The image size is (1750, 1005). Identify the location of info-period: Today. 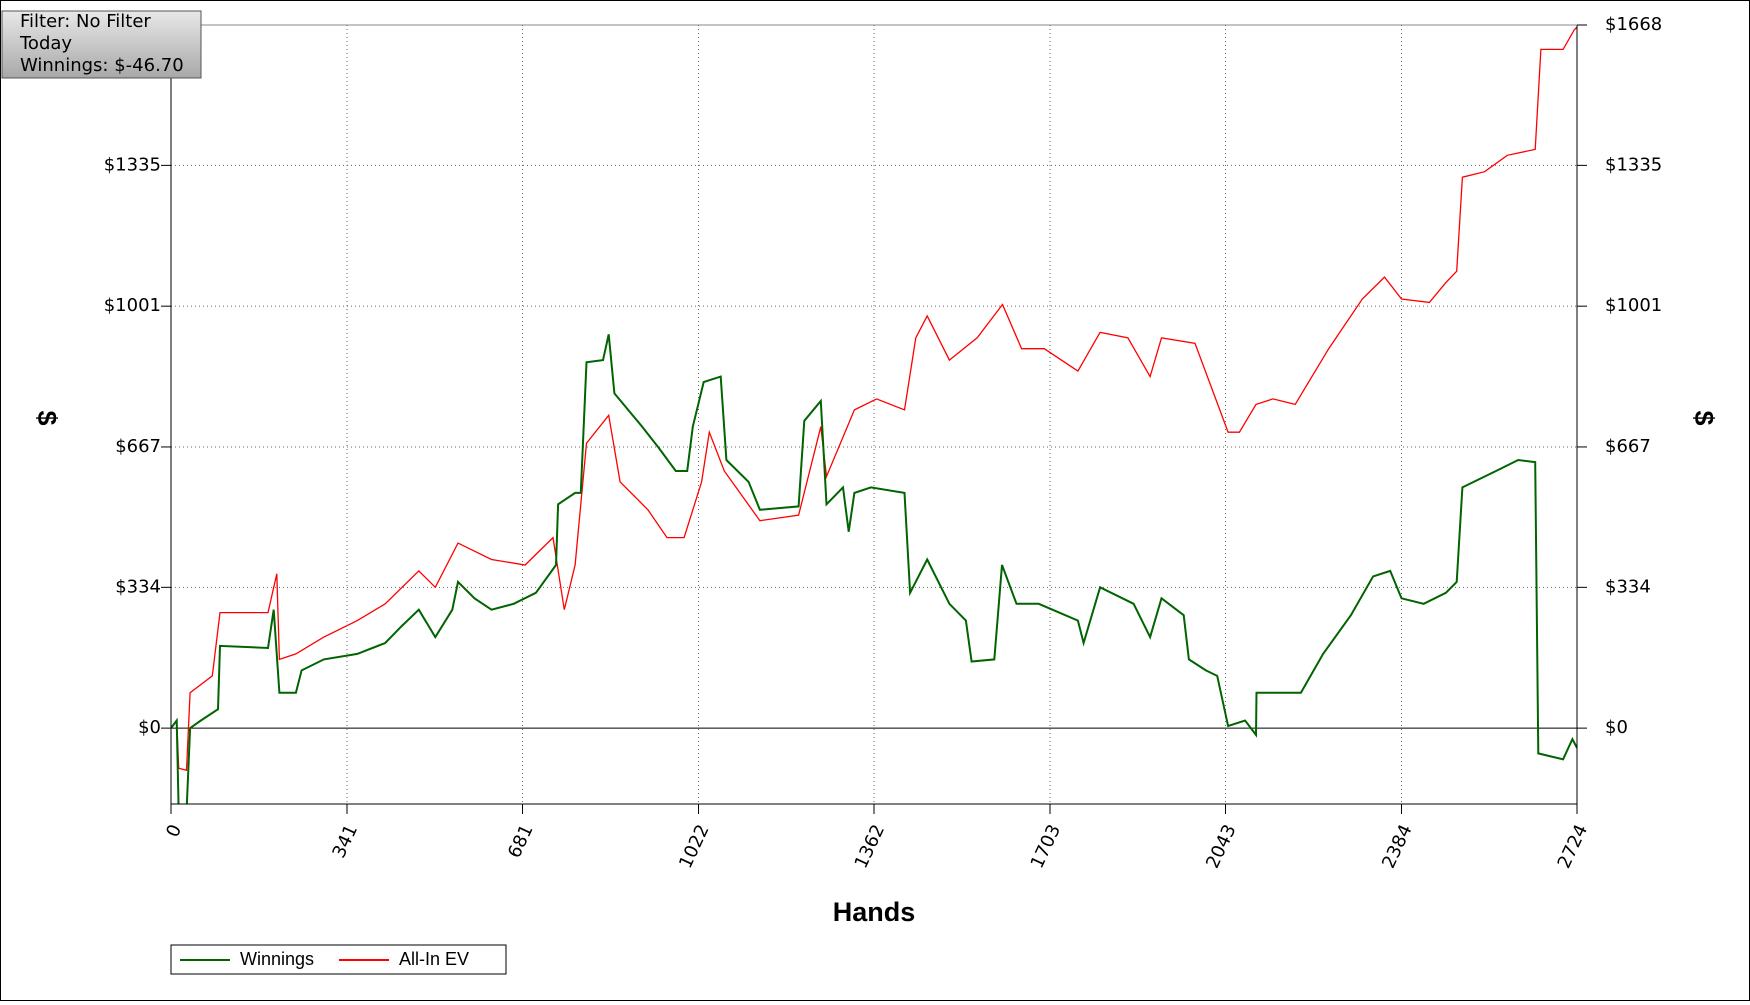
(45, 43).